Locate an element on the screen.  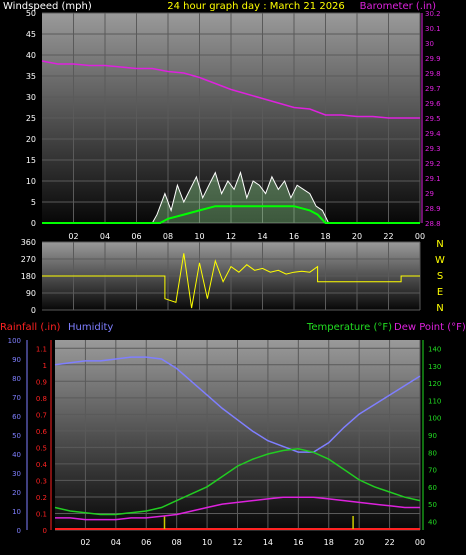
rainfall-y-tick-label: 0 is located at coordinates (45, 531).